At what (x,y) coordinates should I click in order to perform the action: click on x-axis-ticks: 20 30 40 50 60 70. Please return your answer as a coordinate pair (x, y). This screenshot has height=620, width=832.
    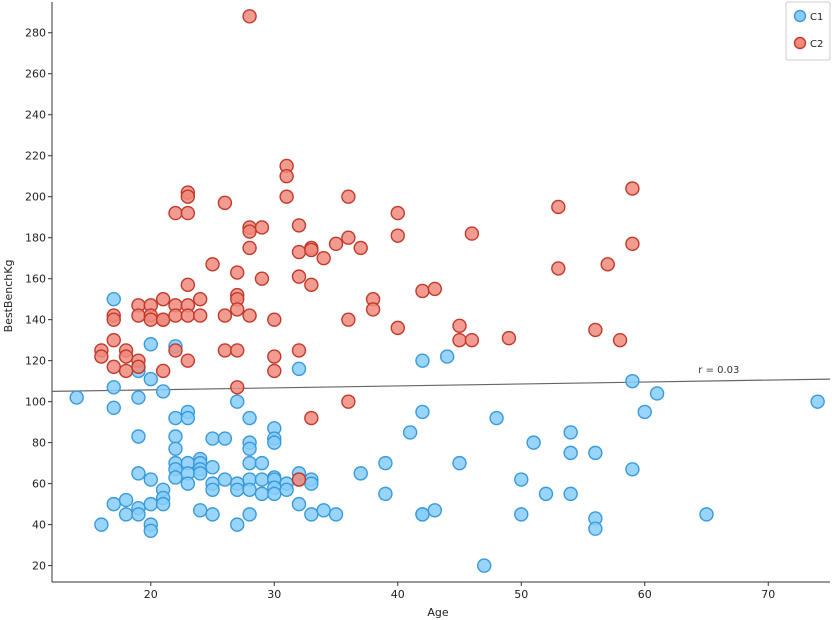
    Looking at the image, I should click on (459, 591).